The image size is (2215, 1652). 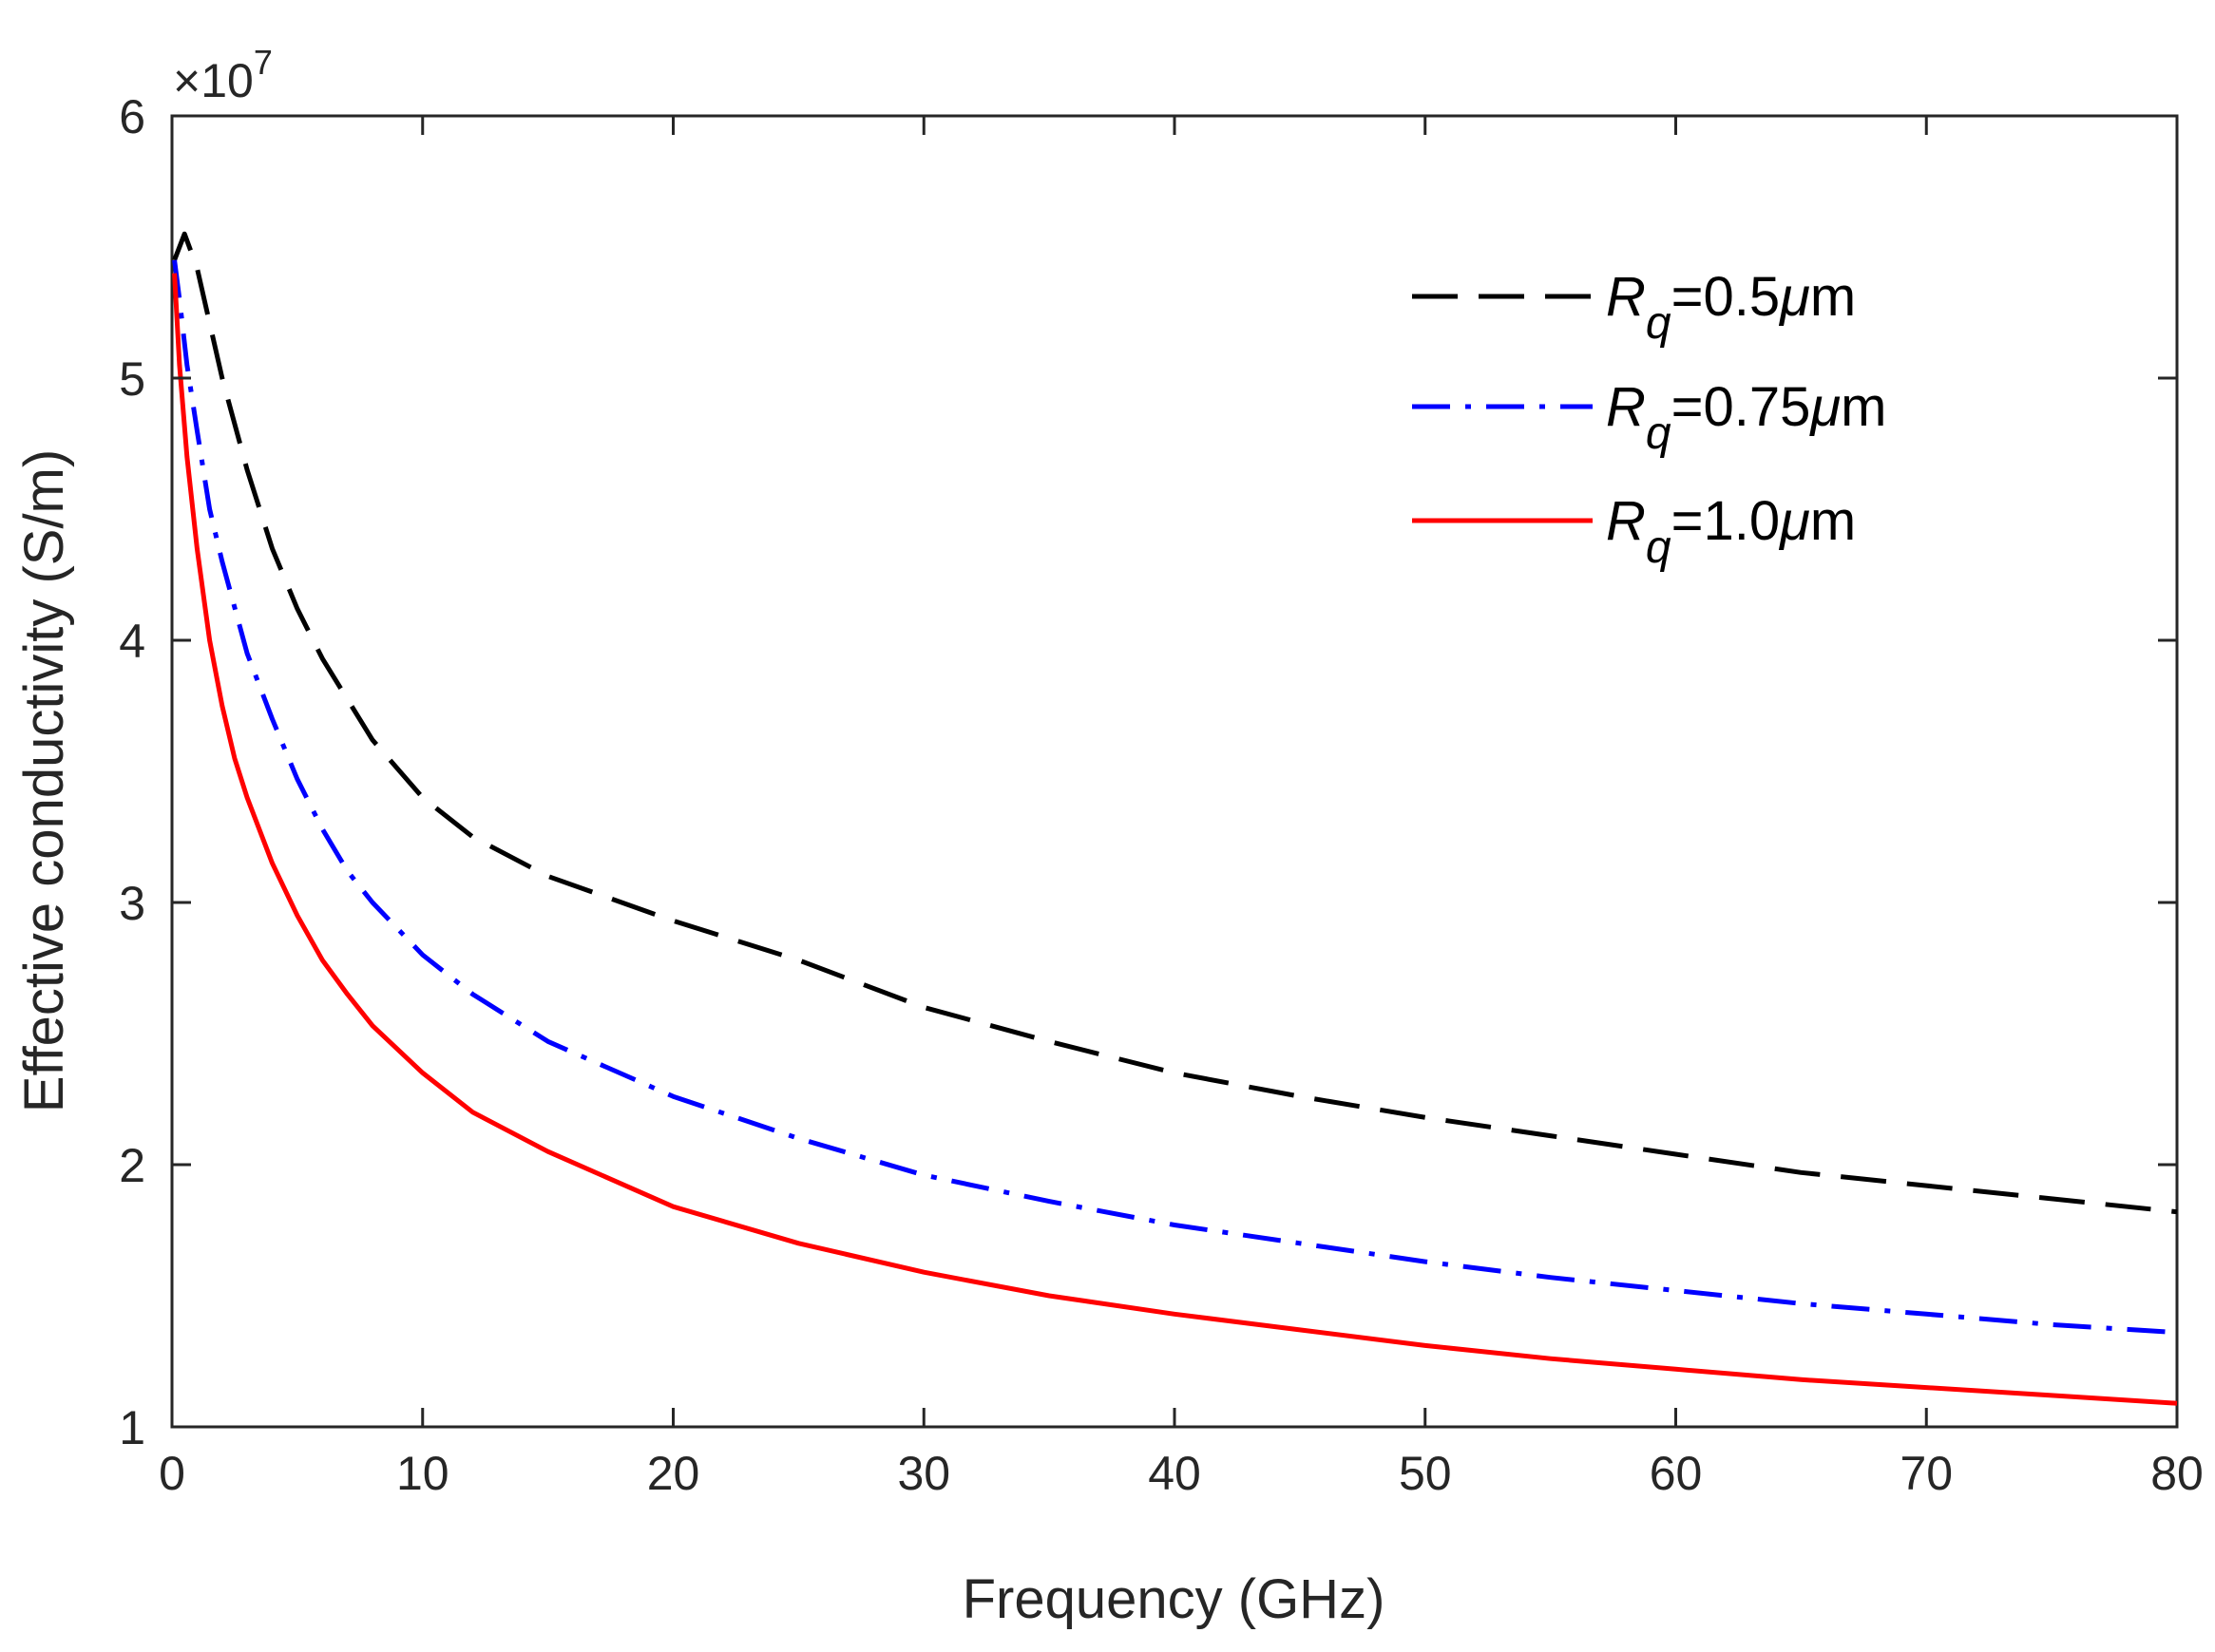 I want to click on x-tick-label: 40, so click(x=1174, y=1473).